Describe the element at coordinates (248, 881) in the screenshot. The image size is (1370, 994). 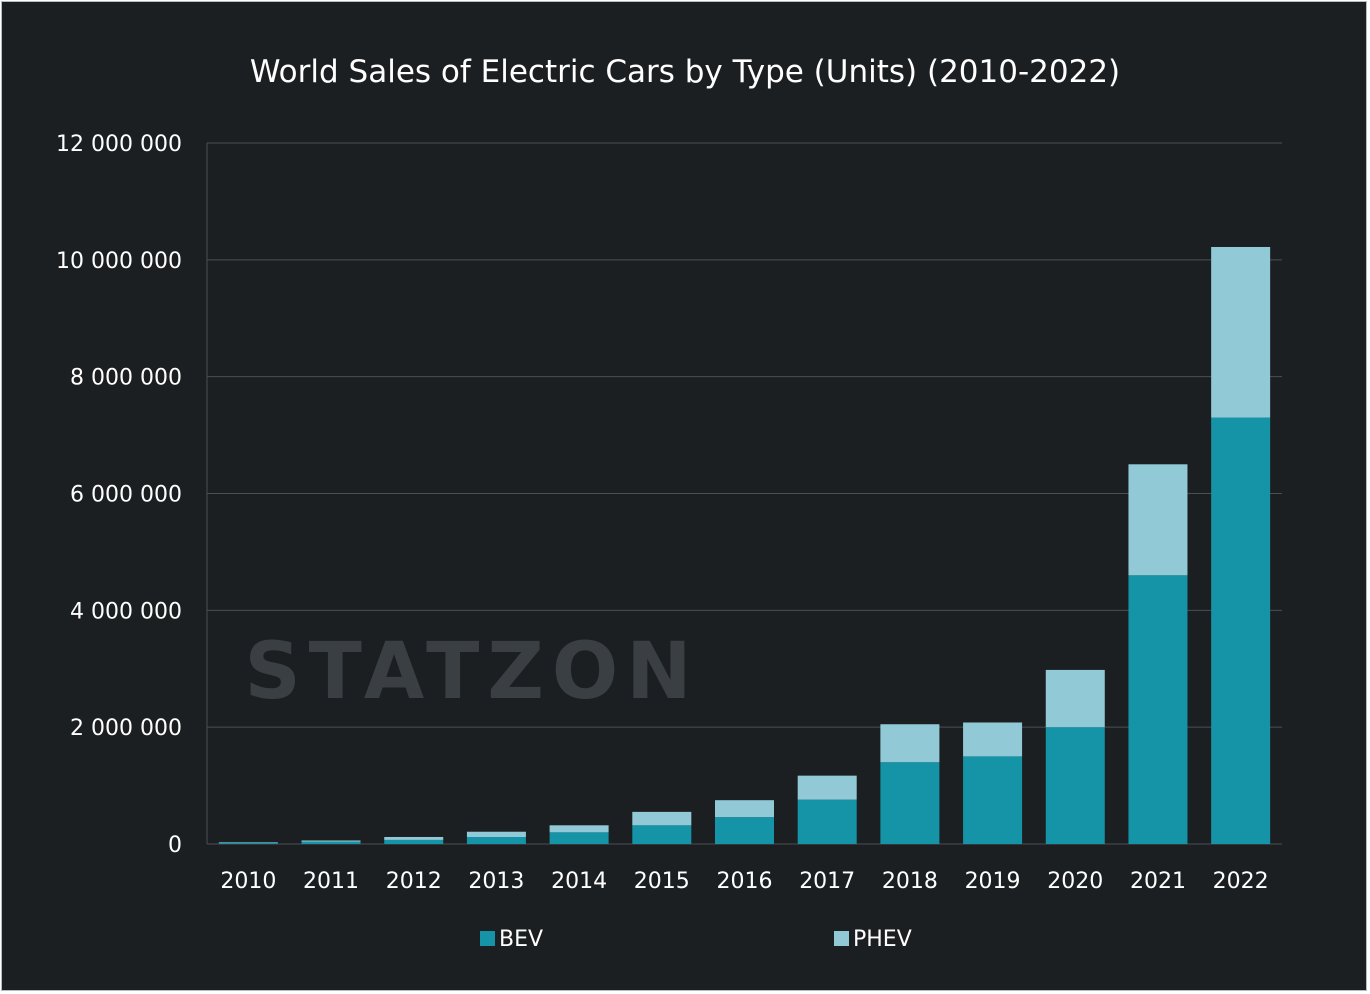
I see `x-tick-label: 2010` at that location.